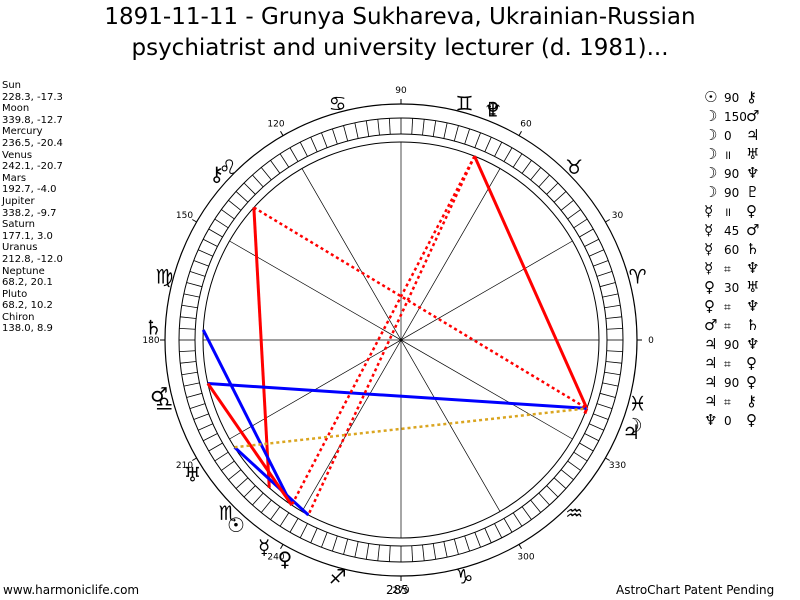  I want to click on planet-name-neptune: Neptune, so click(23, 271).